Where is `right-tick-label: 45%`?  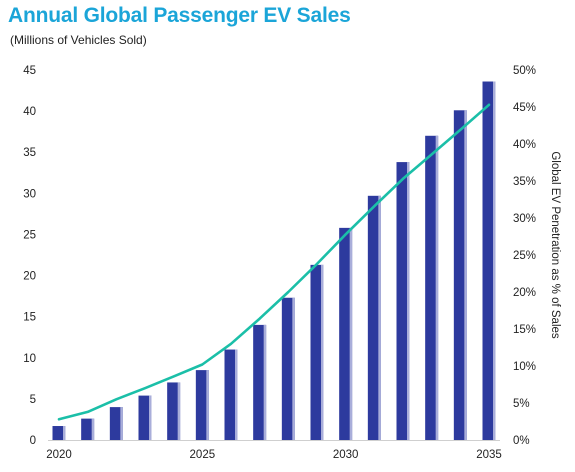
right-tick-label: 45% is located at coordinates (524, 108).